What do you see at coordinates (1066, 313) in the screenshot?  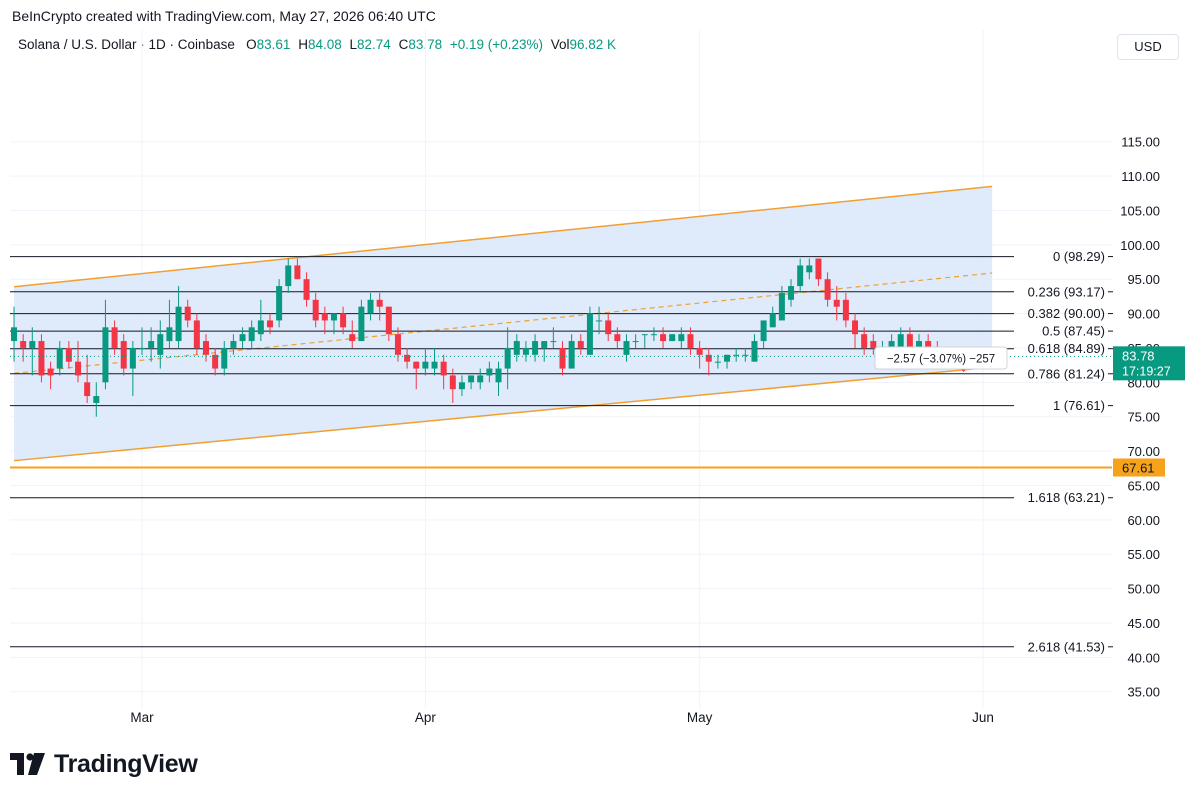 I see `fib-label: 0.382 (90.00)` at bounding box center [1066, 313].